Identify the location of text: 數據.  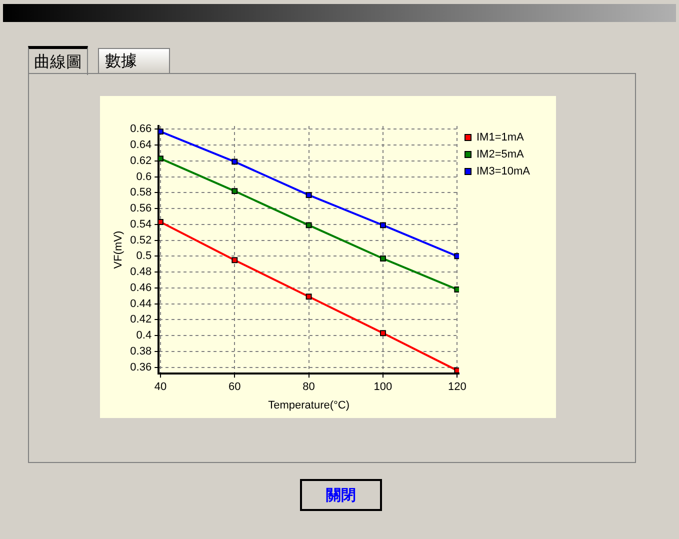
(134, 60).